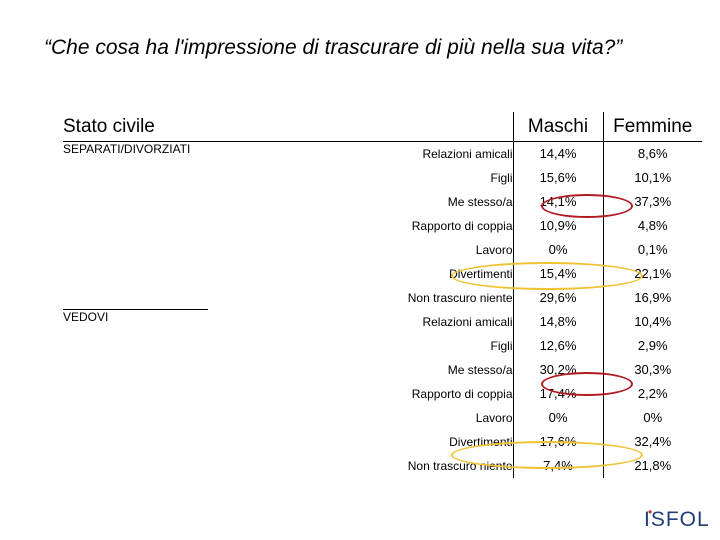 Image resolution: width=720 pixels, height=540 pixels. Describe the element at coordinates (382, 417) in the screenshot. I see `table-row: Lavoro 0% 0%` at that location.